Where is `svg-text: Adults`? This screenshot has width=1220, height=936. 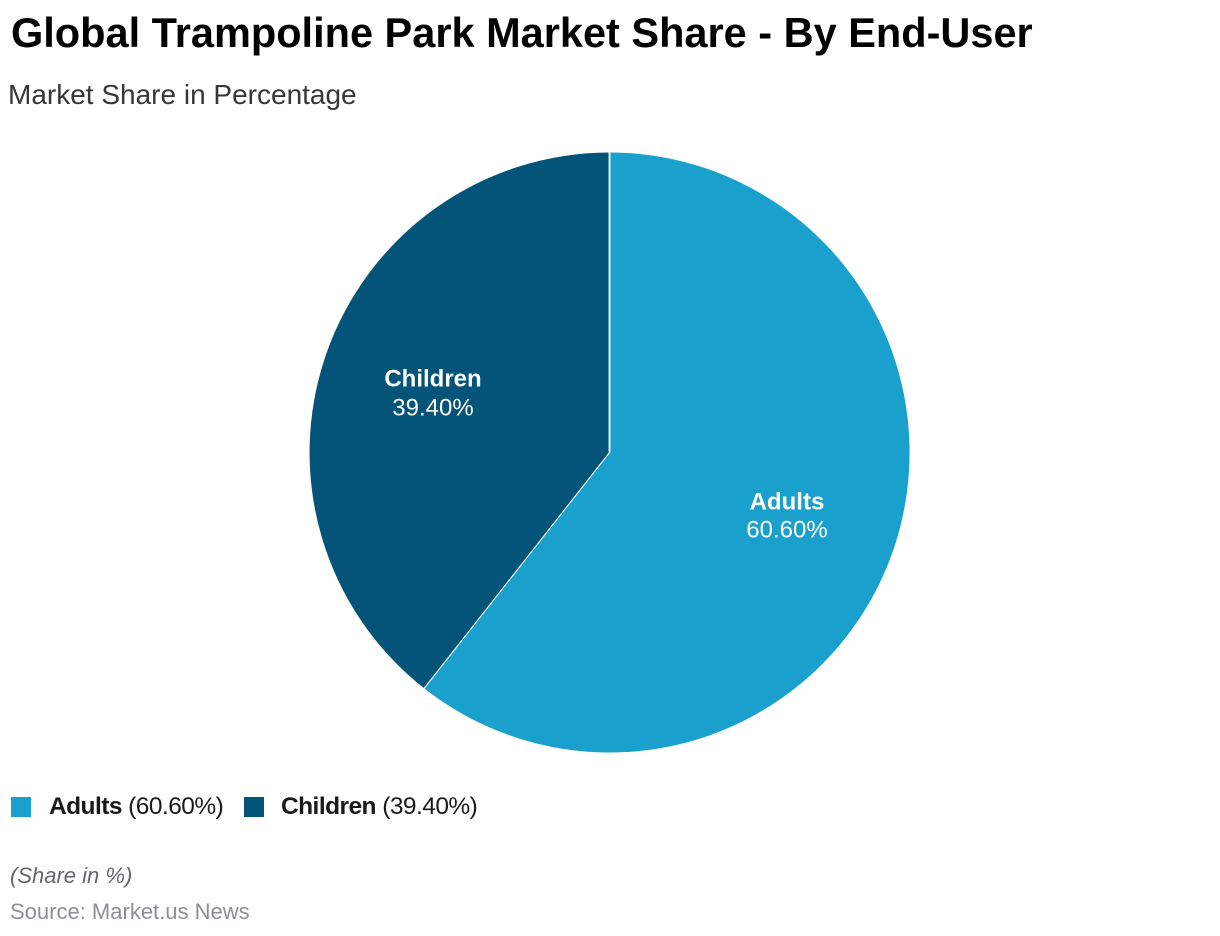
svg-text: Adults is located at coordinates (787, 502).